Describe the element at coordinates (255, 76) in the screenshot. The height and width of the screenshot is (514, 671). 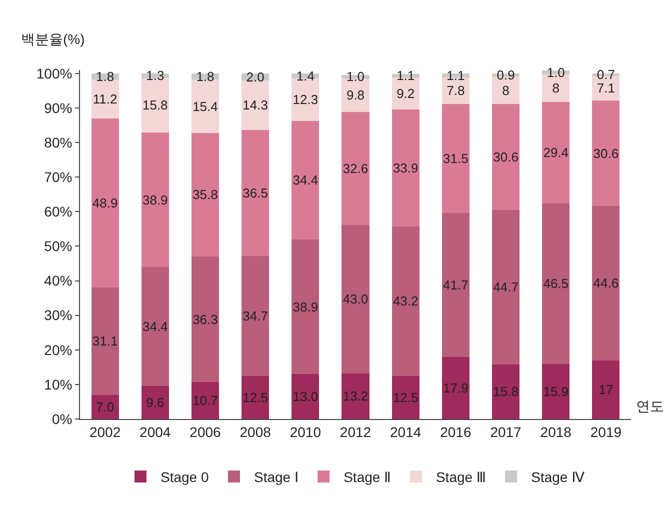
I see `data-label: 2.0` at that location.